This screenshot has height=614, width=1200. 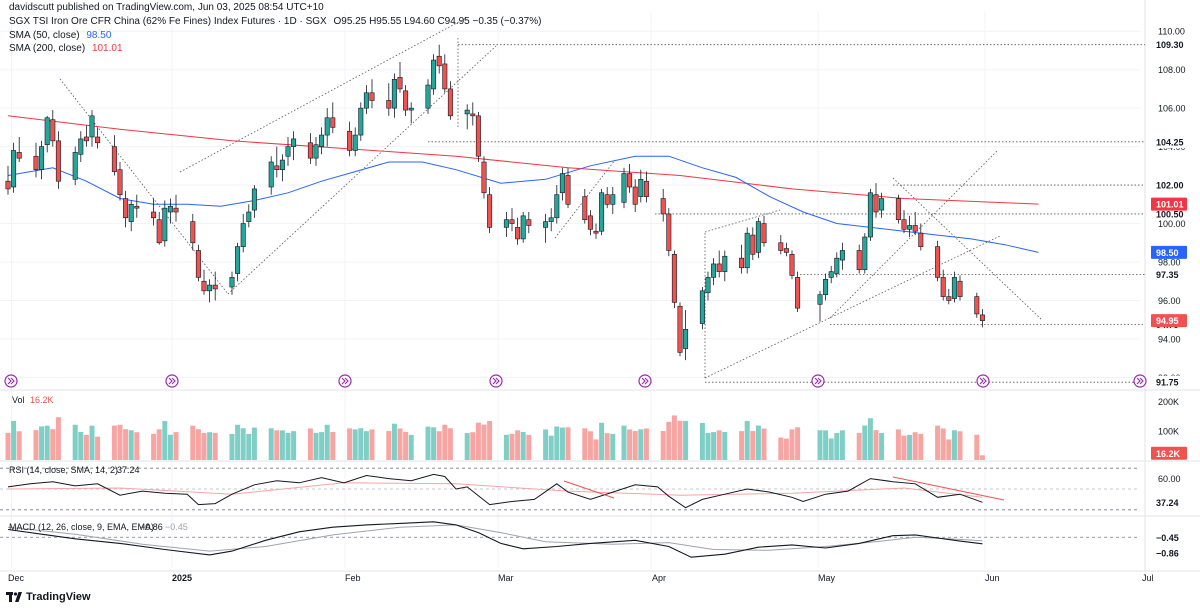 What do you see at coordinates (495, 491) in the screenshot?
I see `rsi-line` at bounding box center [495, 491].